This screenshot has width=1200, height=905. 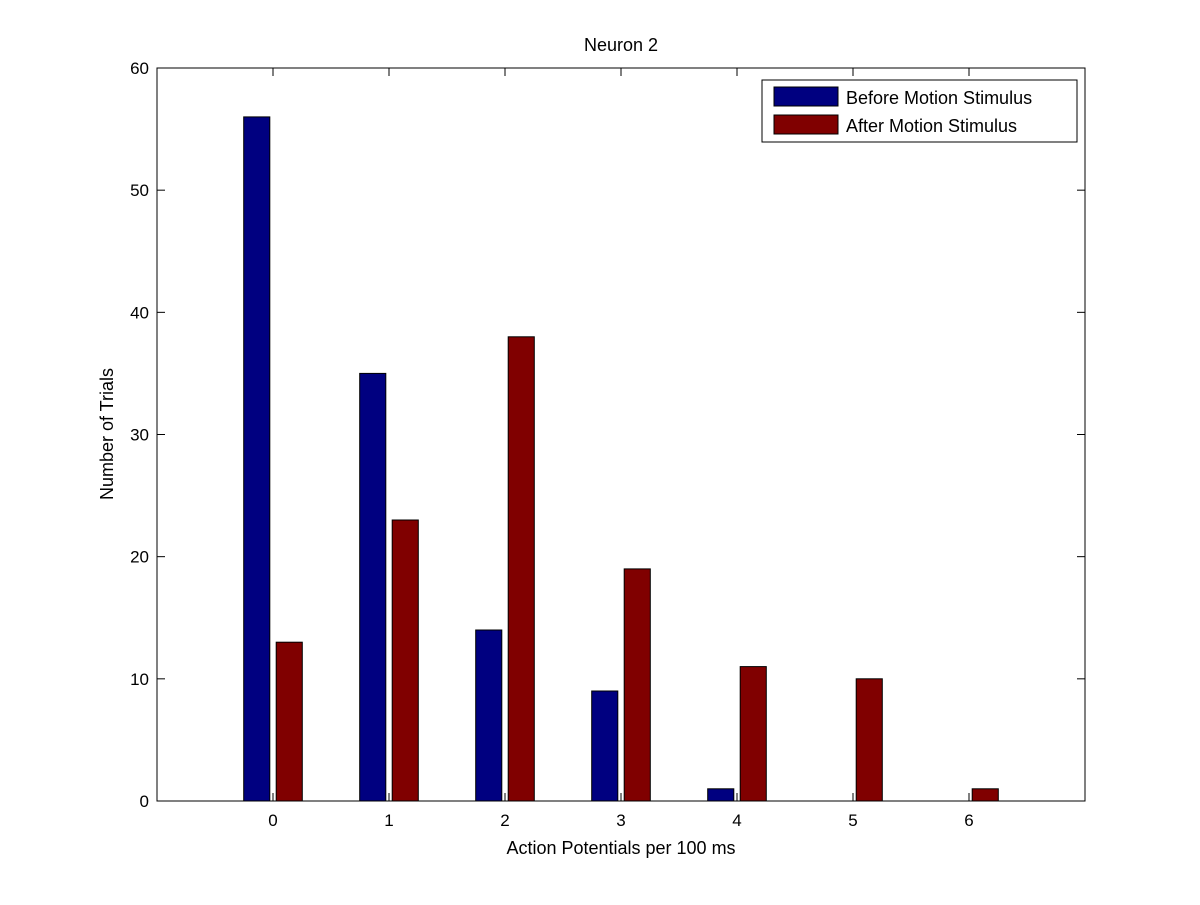 I want to click on y-tick-label: 0, so click(x=144, y=801).